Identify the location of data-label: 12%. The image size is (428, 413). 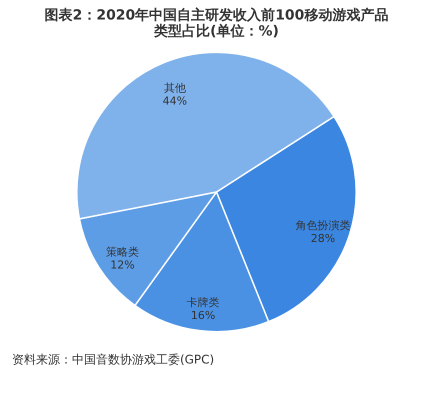
(122, 265).